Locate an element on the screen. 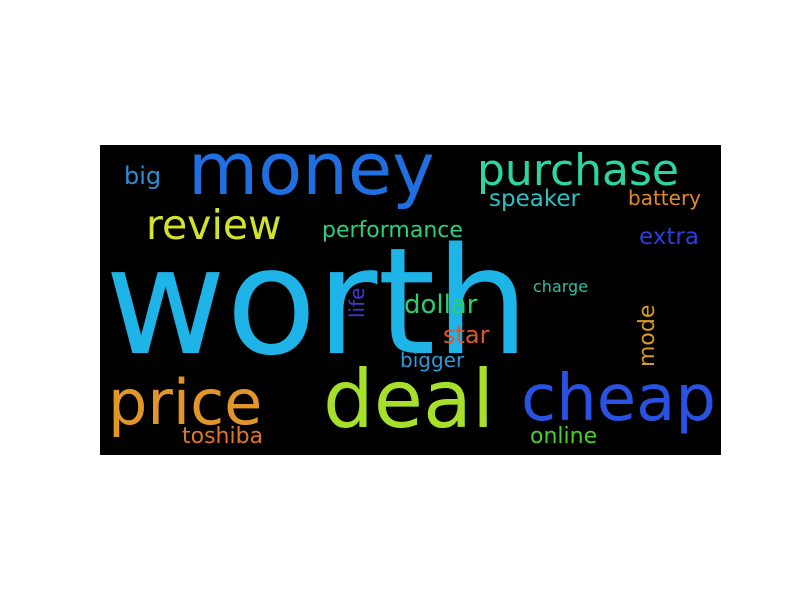 This screenshot has width=800, height=600. word-purchase: purchase is located at coordinates (578, 170).